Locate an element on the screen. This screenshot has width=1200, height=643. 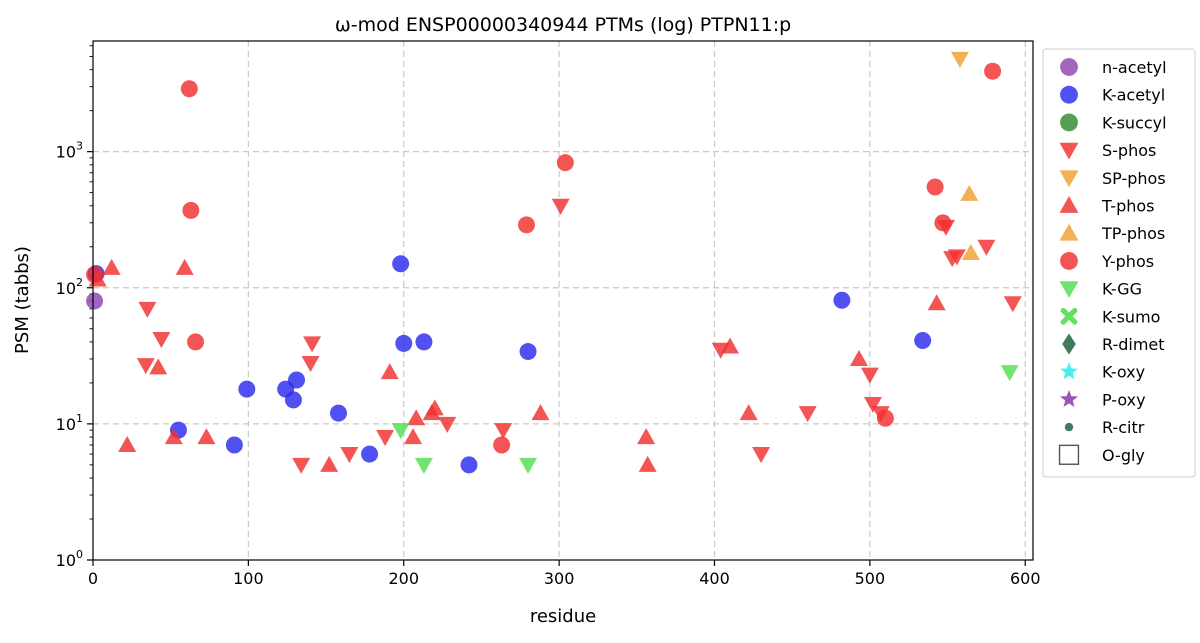
legend-label: R-dimet is located at coordinates (1133, 344).